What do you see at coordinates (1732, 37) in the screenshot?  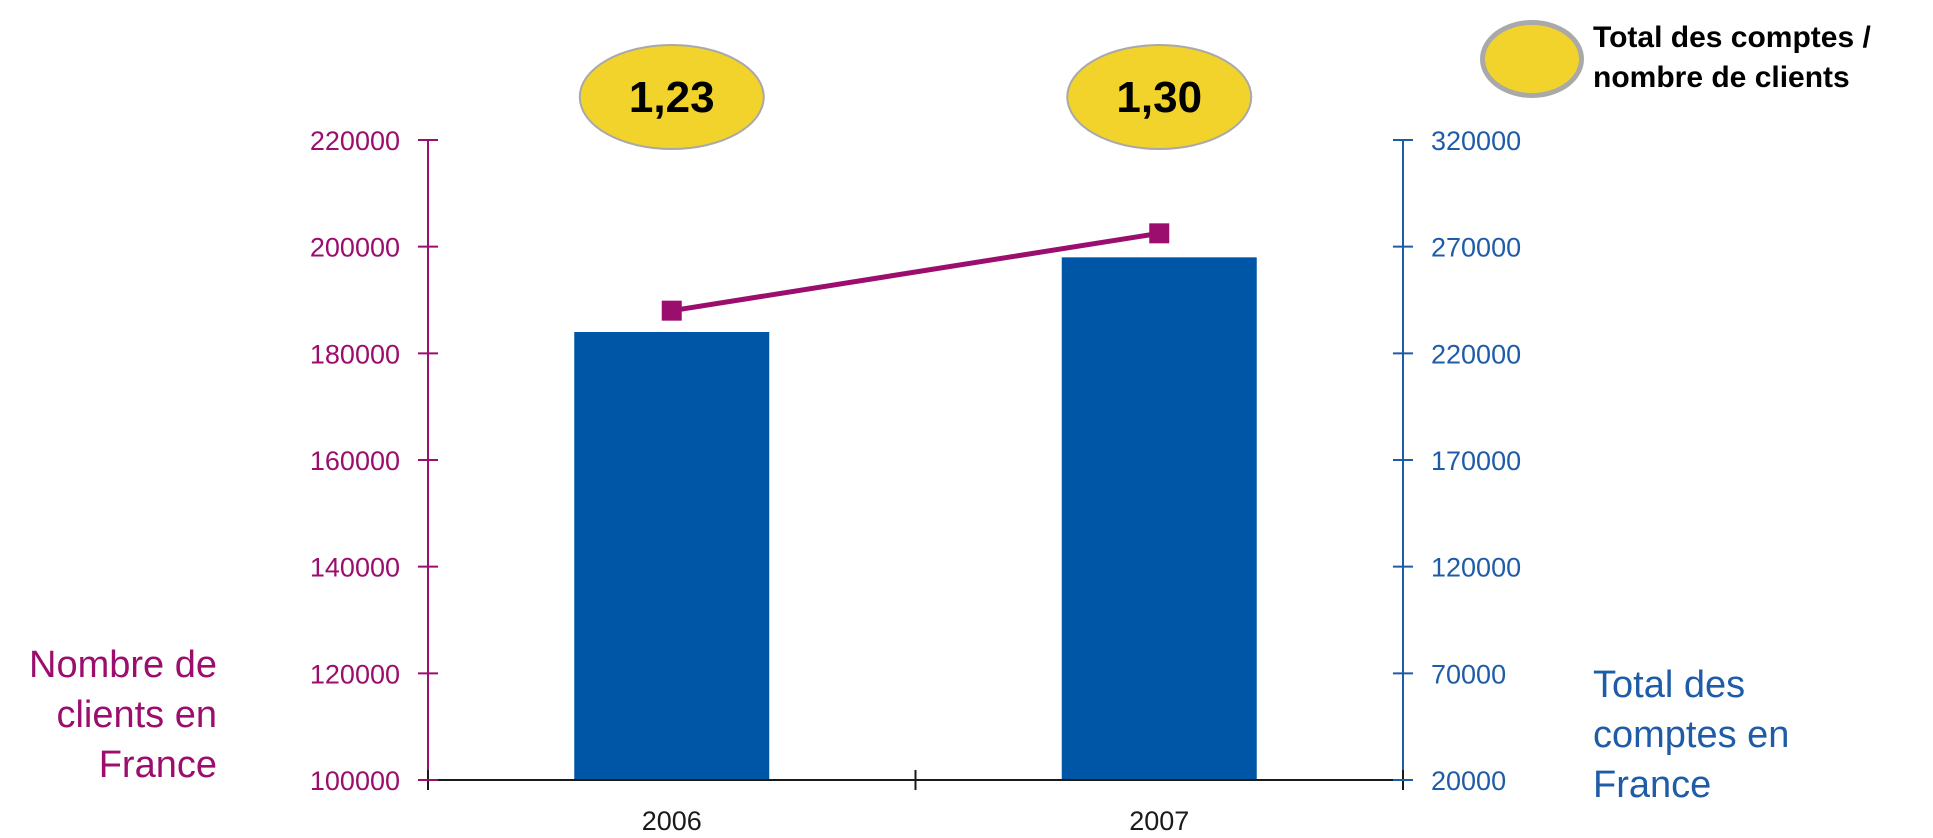 I see `legend-label-line1: Total des comptes /` at bounding box center [1732, 37].